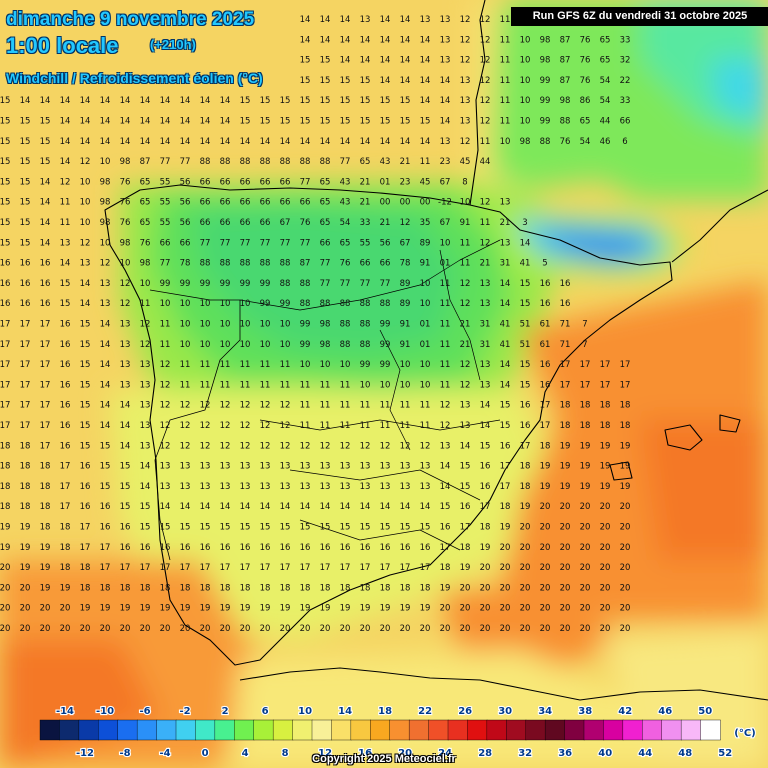  Describe the element at coordinates (565, 40) in the screenshot. I see `grid-value: 87` at that location.